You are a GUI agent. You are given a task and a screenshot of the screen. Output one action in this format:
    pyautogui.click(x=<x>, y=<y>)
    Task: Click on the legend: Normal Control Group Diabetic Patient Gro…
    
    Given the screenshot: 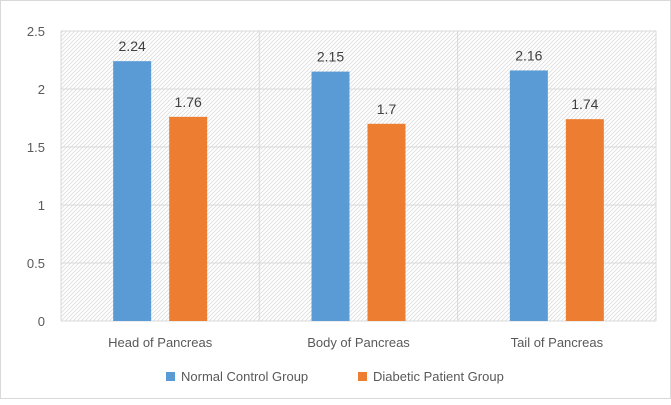 What is the action you would take?
    pyautogui.click(x=335, y=376)
    